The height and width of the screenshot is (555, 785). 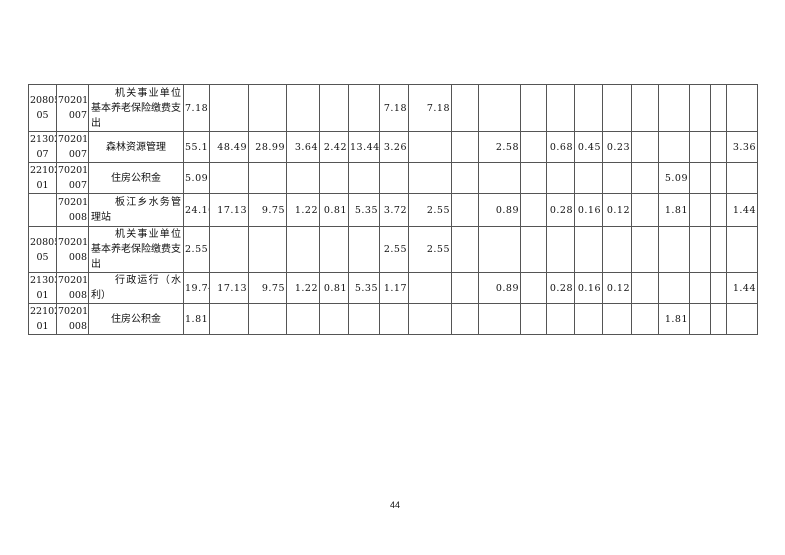 What do you see at coordinates (267, 210) in the screenshot?
I see `amount-cell: 9.75` at bounding box center [267, 210].